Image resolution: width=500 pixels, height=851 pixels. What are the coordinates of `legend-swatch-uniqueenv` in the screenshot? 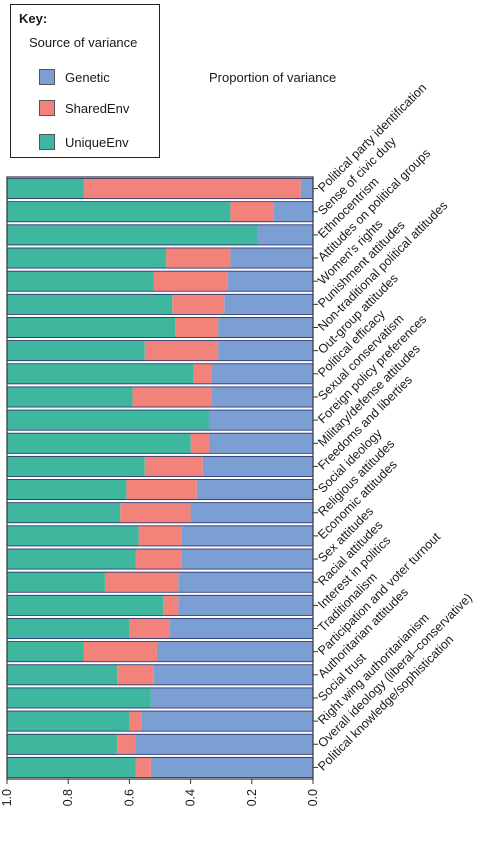 It's located at (47, 142).